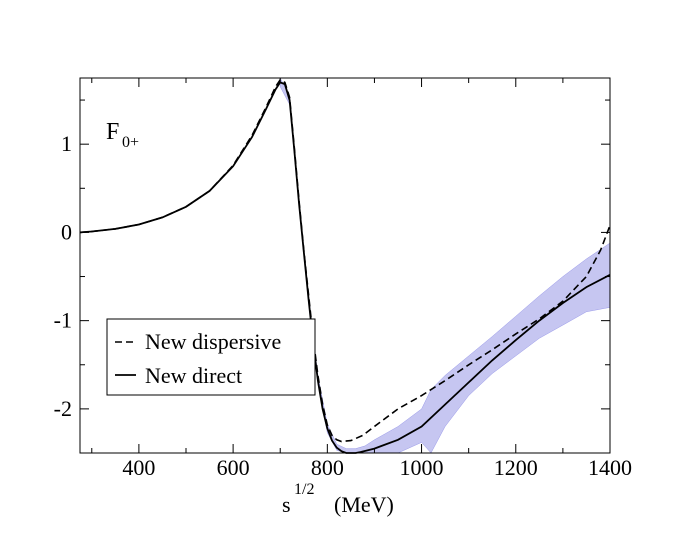  What do you see at coordinates (66, 143) in the screenshot?
I see `y-tick-label: 1` at bounding box center [66, 143].